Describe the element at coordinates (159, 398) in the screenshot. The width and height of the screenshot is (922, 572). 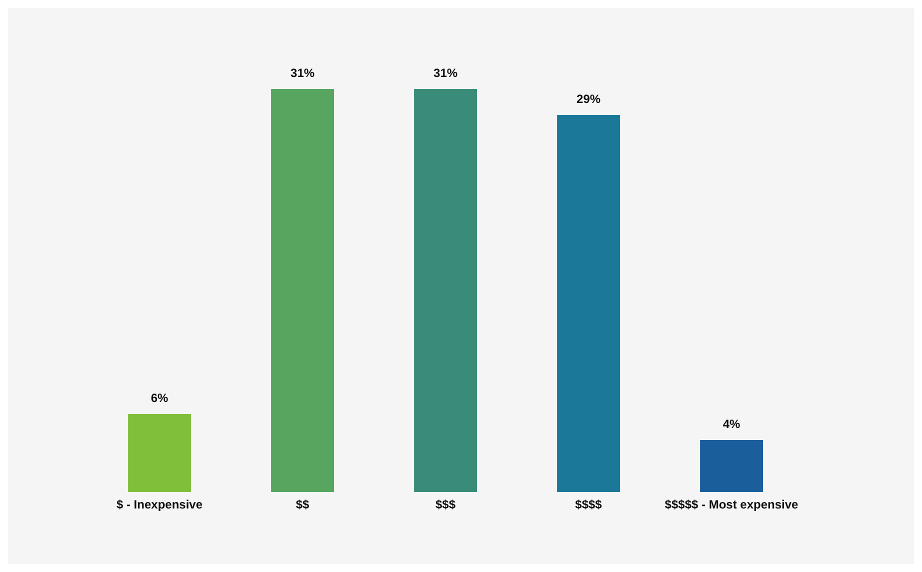
I see `data-label: 6%` at that location.